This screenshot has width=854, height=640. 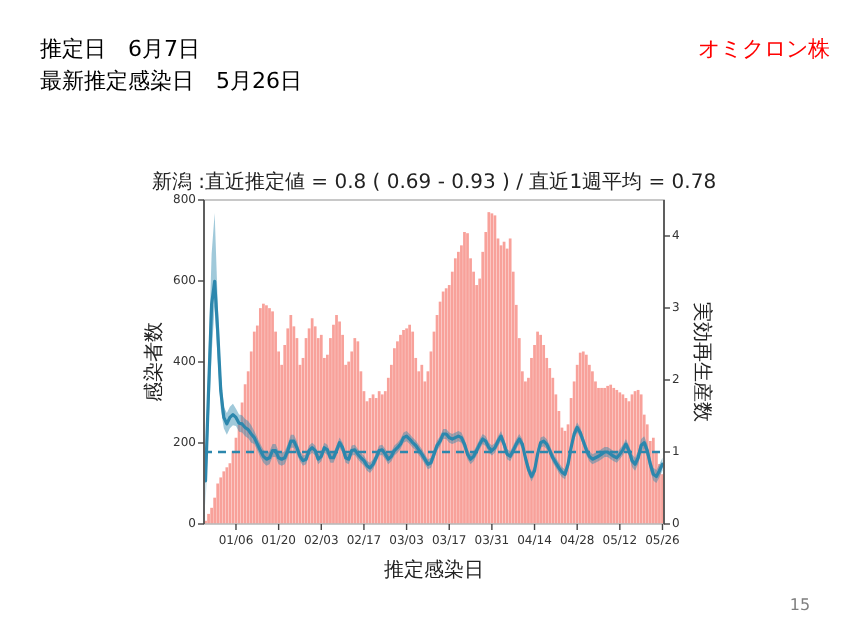 I want to click on y2-axis-title: 実効再生産数, so click(x=702, y=362).